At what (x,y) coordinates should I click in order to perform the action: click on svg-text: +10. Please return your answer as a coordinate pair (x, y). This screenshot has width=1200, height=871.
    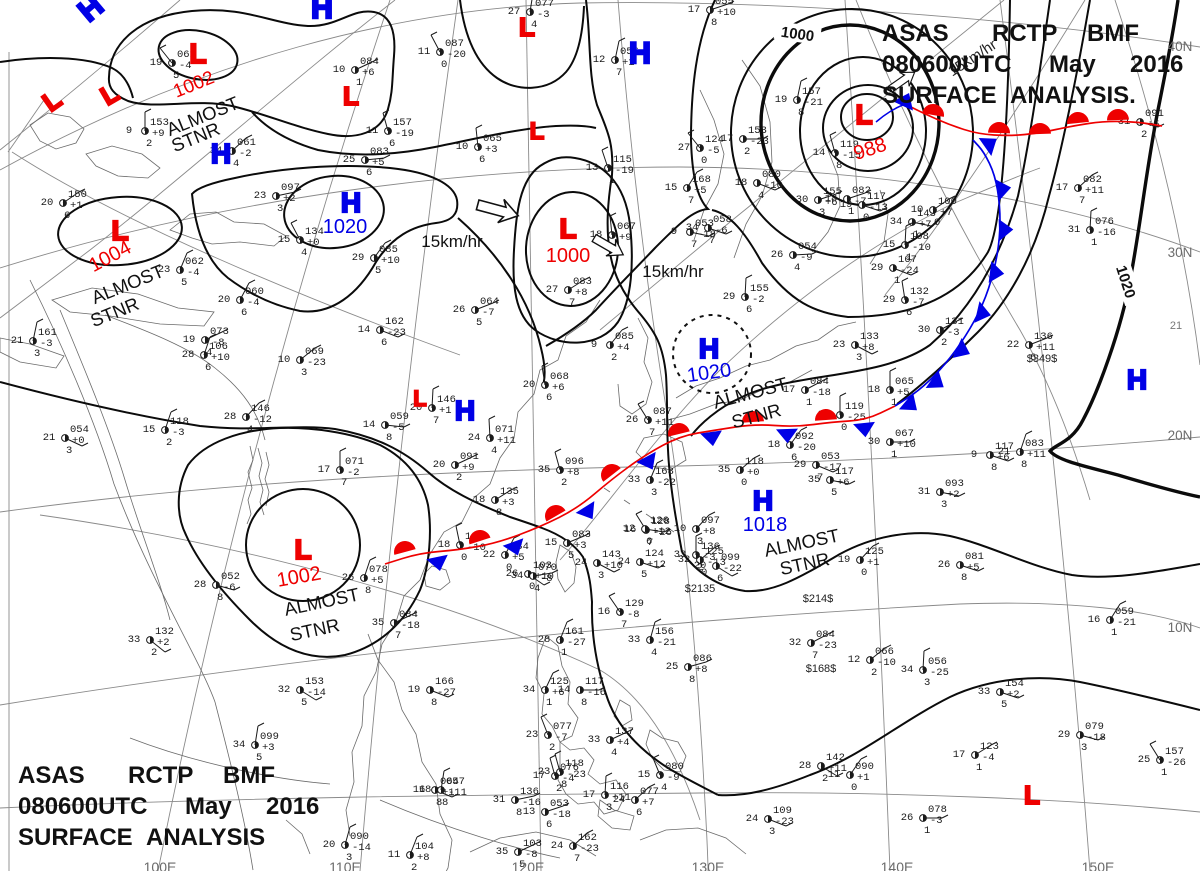
    Looking at the image, I should click on (726, 13).